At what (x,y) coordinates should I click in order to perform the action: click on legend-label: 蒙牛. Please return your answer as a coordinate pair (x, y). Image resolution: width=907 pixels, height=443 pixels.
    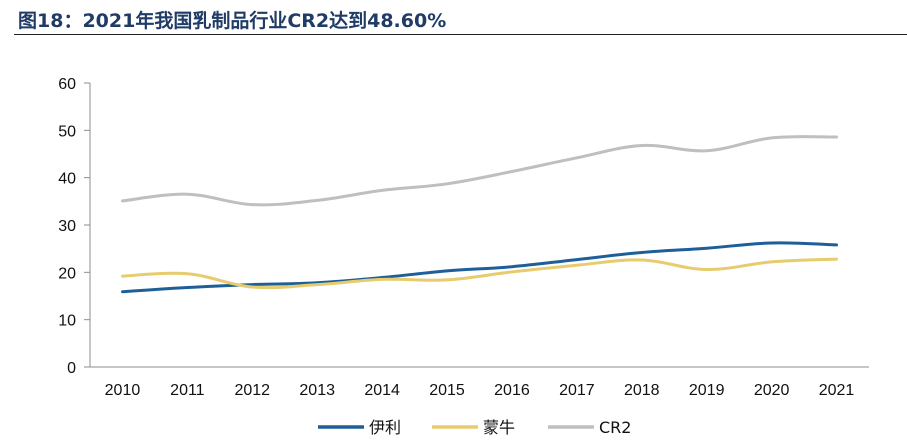
    Looking at the image, I should click on (499, 427).